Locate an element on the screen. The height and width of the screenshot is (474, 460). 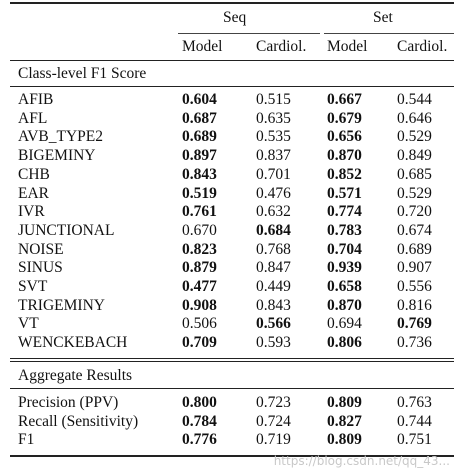
section-title-aggregate: Aggregate Results is located at coordinates (75, 375).